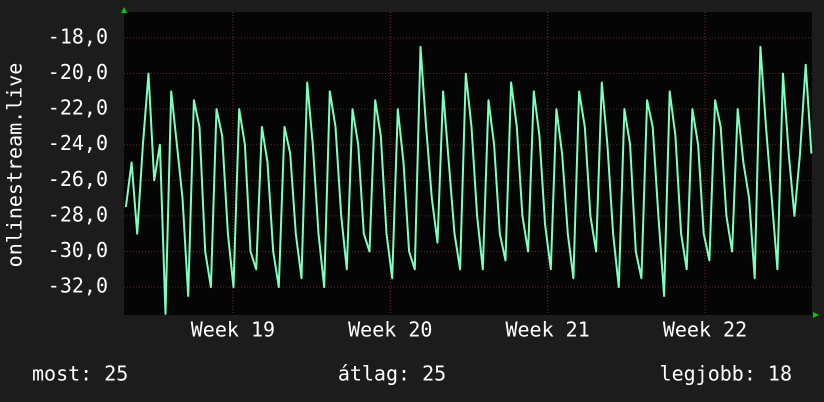 Image resolution: width=824 pixels, height=402 pixels. What do you see at coordinates (78, 286) in the screenshot?
I see `y-tick-label: -32,0` at bounding box center [78, 286].